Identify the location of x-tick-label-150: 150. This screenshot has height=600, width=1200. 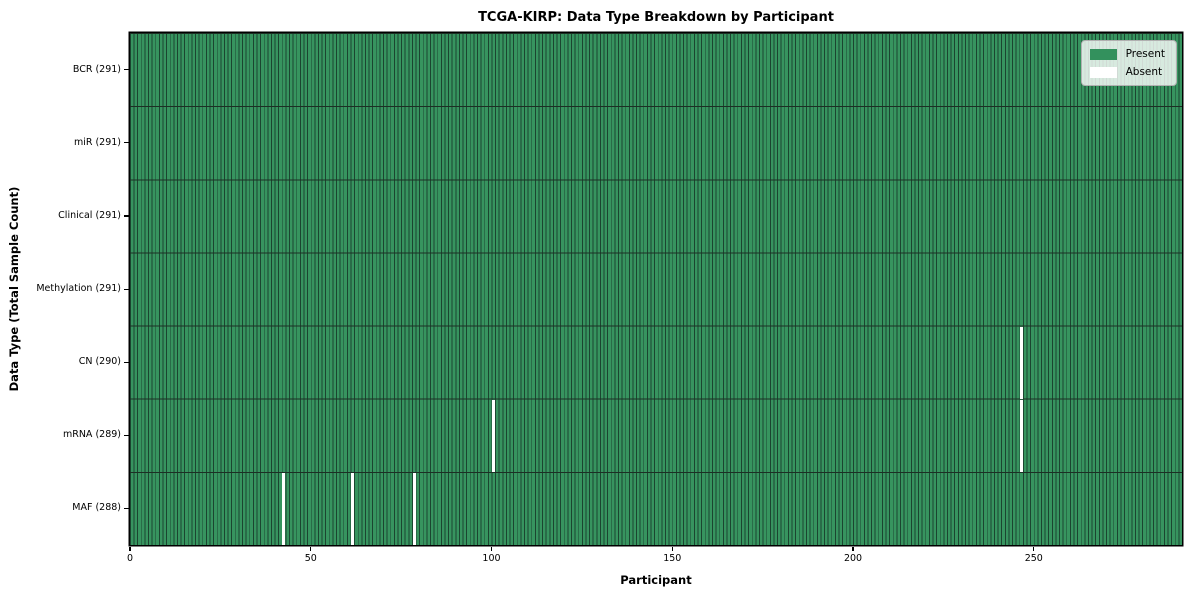
(672, 558).